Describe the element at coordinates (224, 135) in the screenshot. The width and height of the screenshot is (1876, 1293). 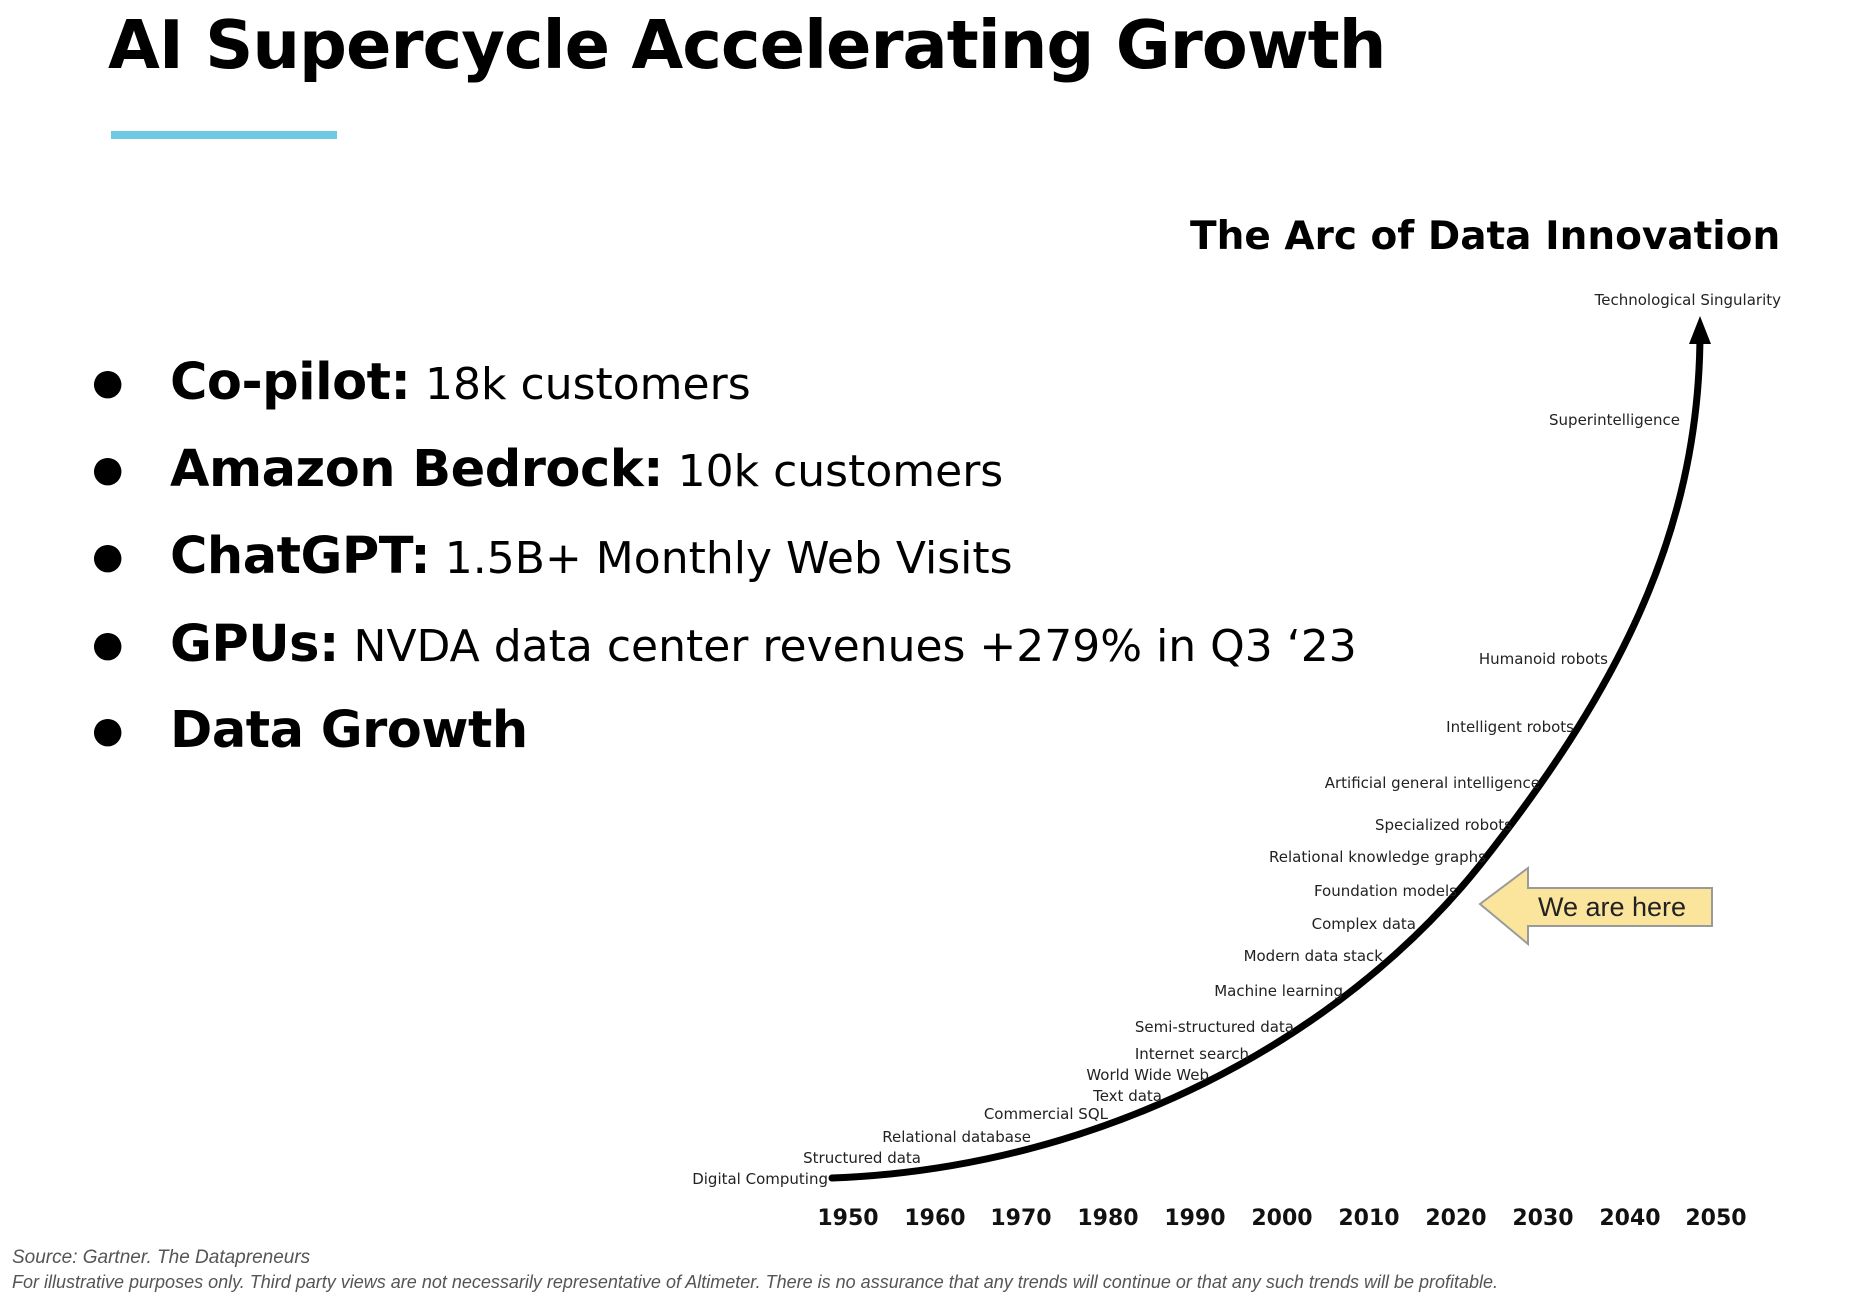
I see `title-underline` at that location.